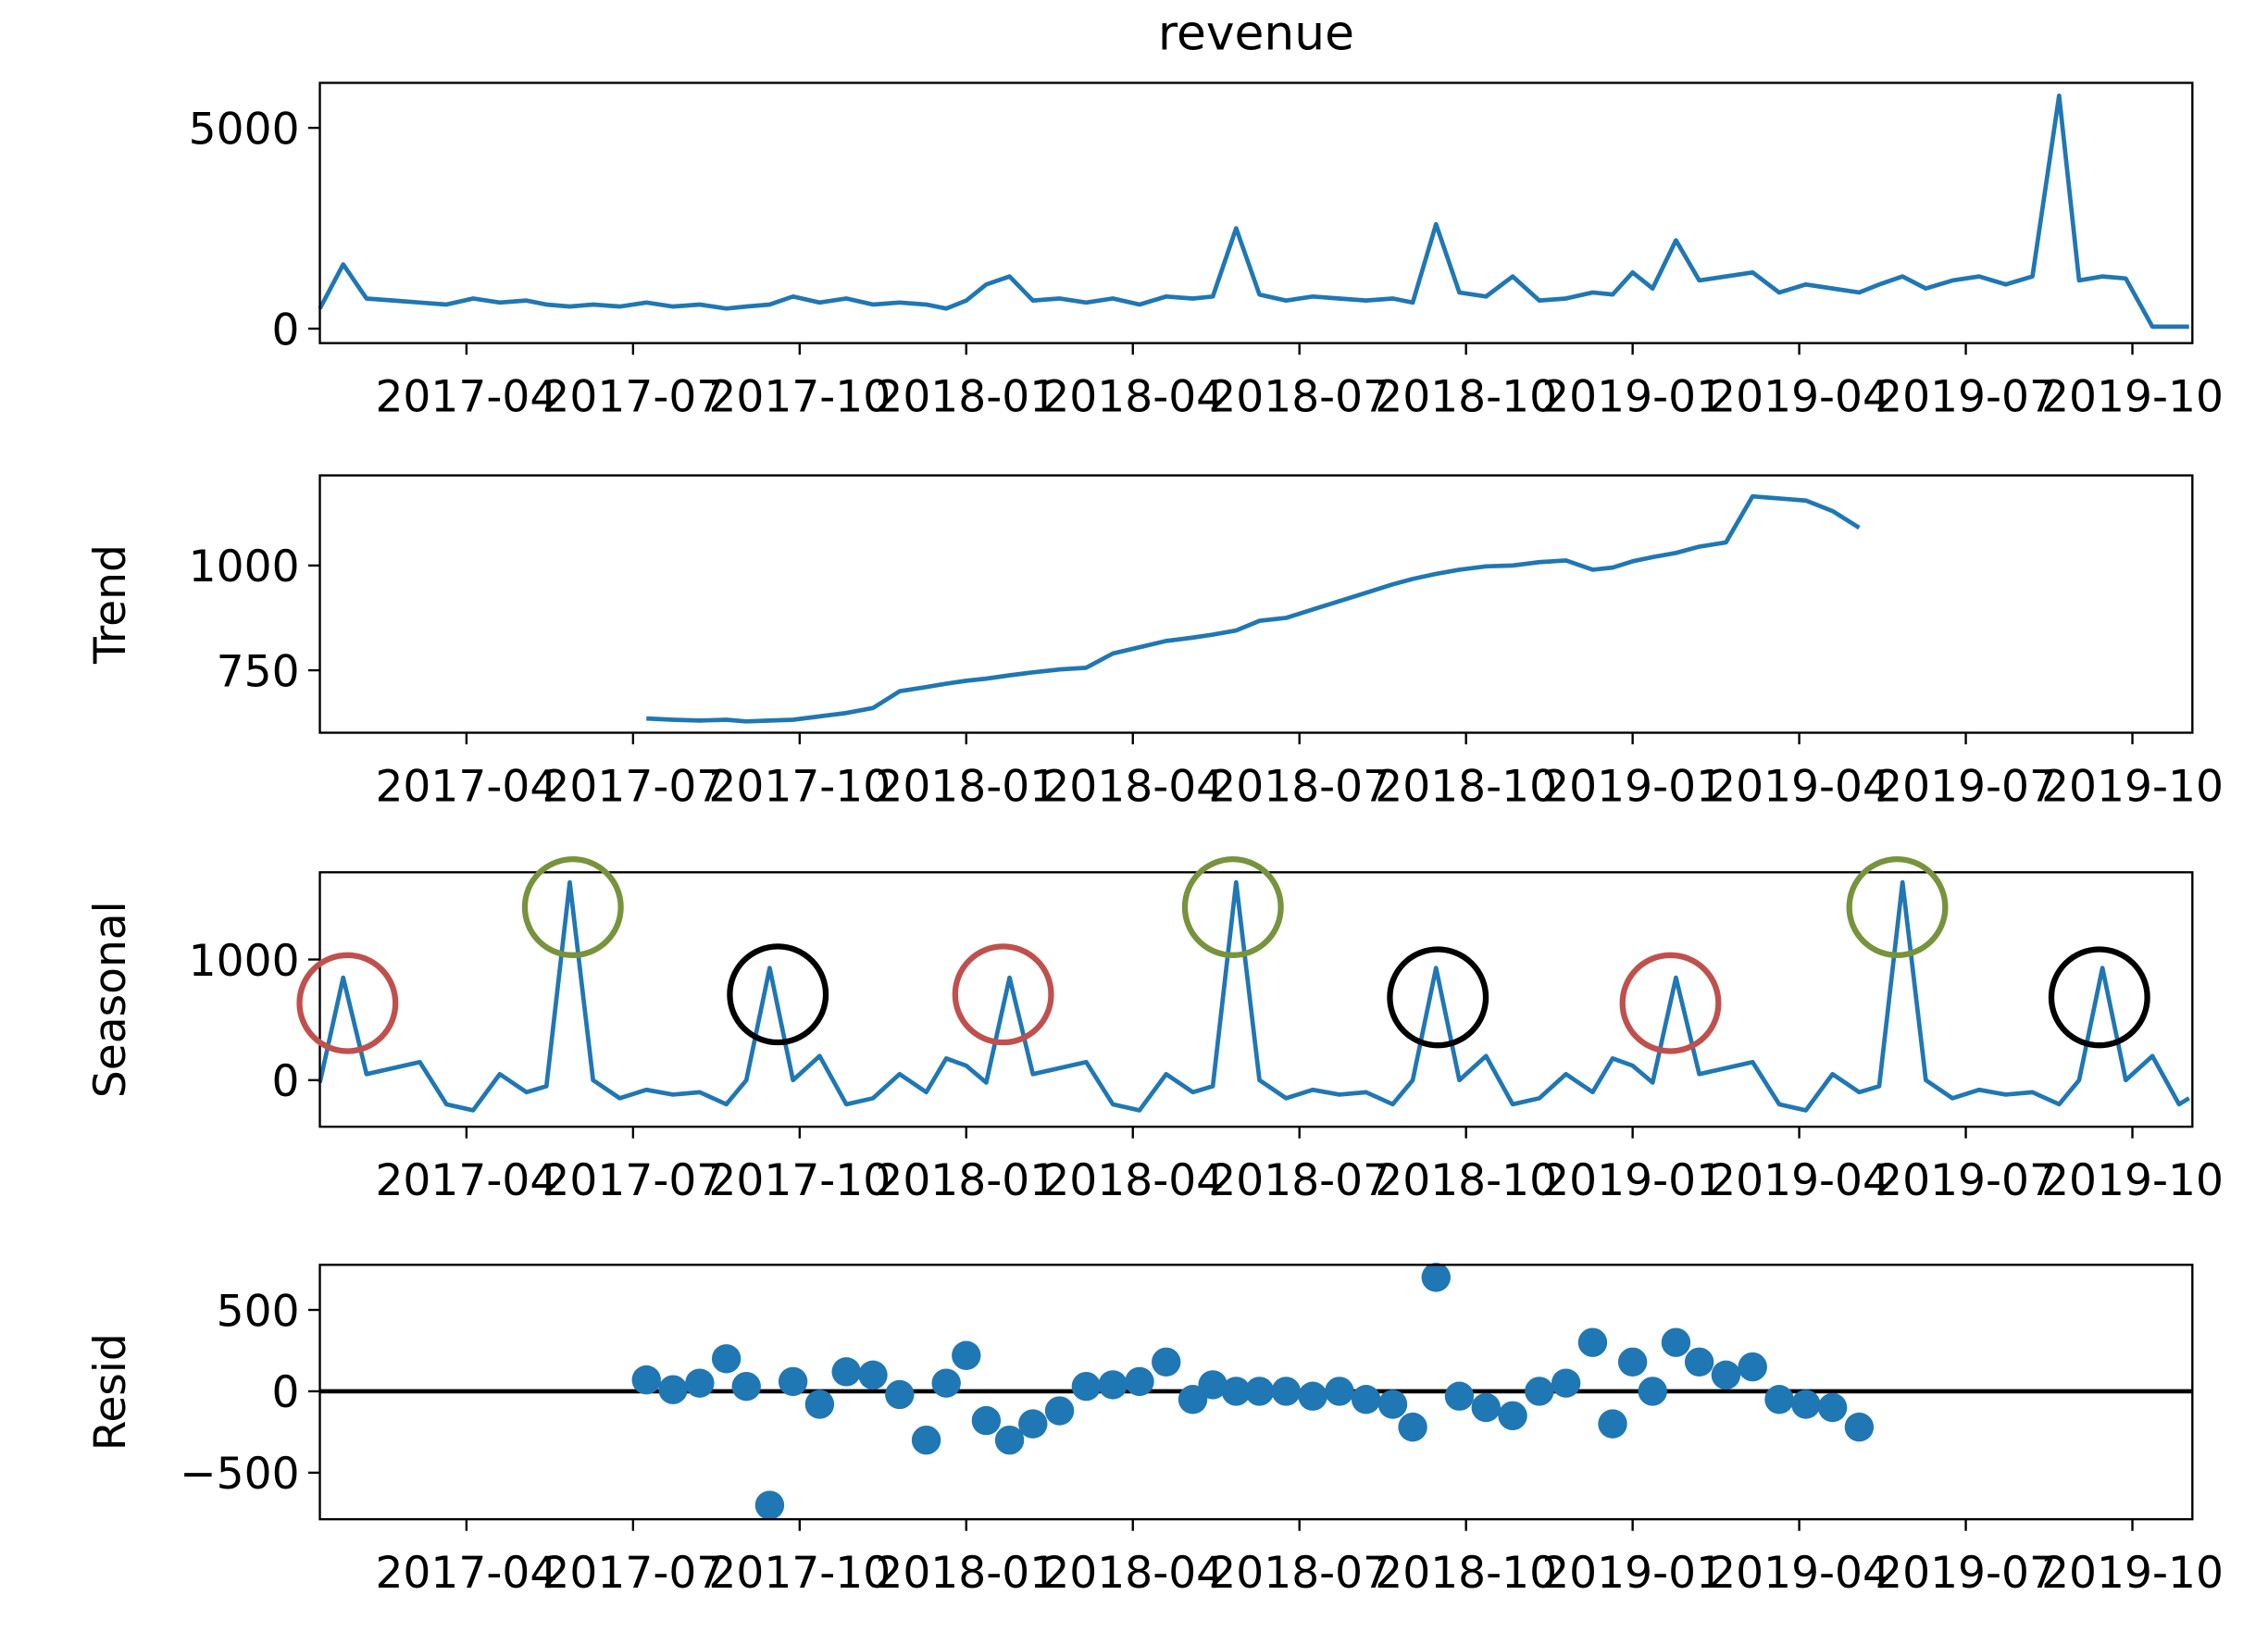  What do you see at coordinates (1256, 33) in the screenshot?
I see `chart-title: revenue` at bounding box center [1256, 33].